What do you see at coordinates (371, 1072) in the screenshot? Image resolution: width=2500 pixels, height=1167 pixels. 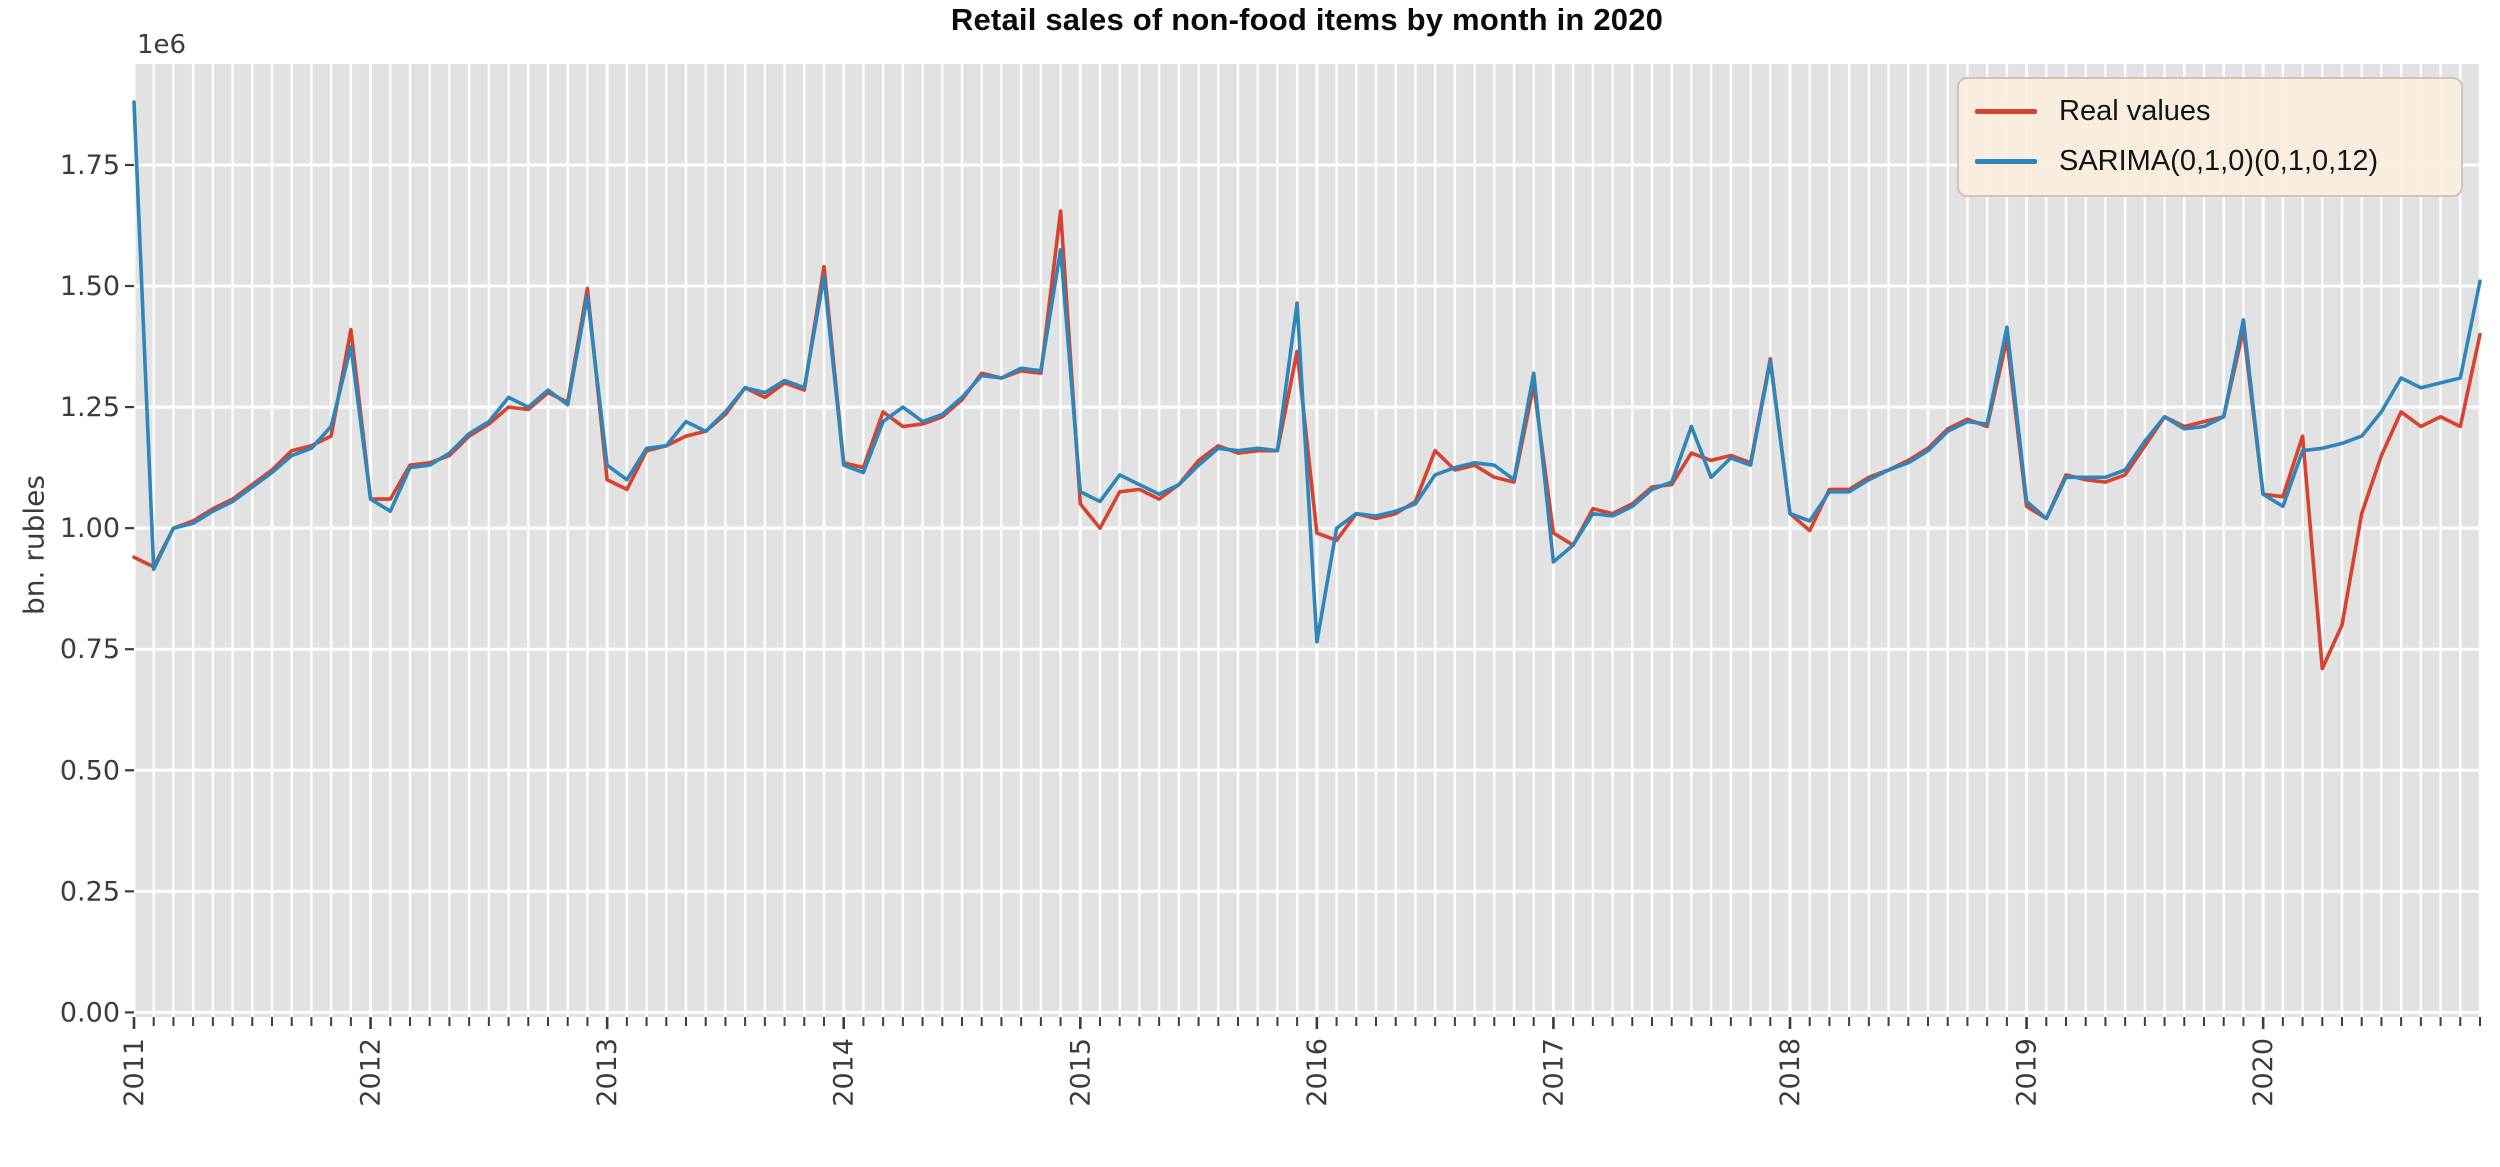 I see `x-tick-label: 2012` at bounding box center [371, 1072].